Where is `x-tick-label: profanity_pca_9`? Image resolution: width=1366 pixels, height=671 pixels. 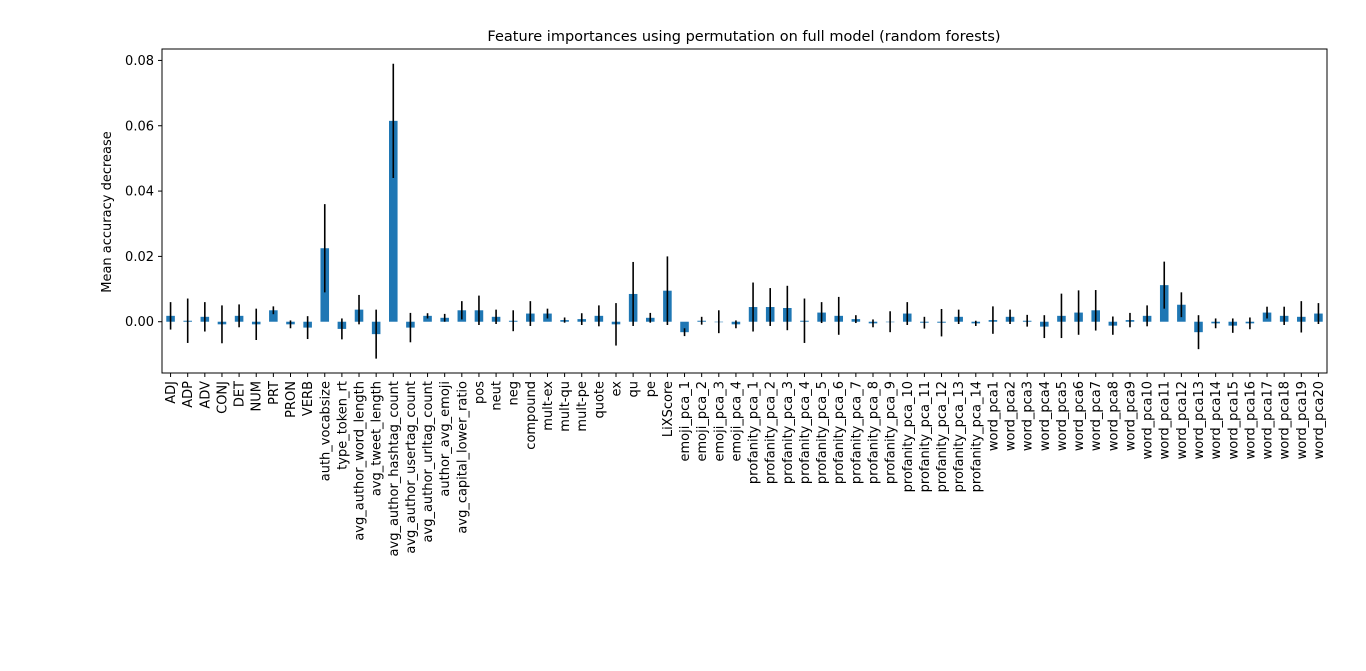
x-tick-label: profanity_pca_9 is located at coordinates (891, 432).